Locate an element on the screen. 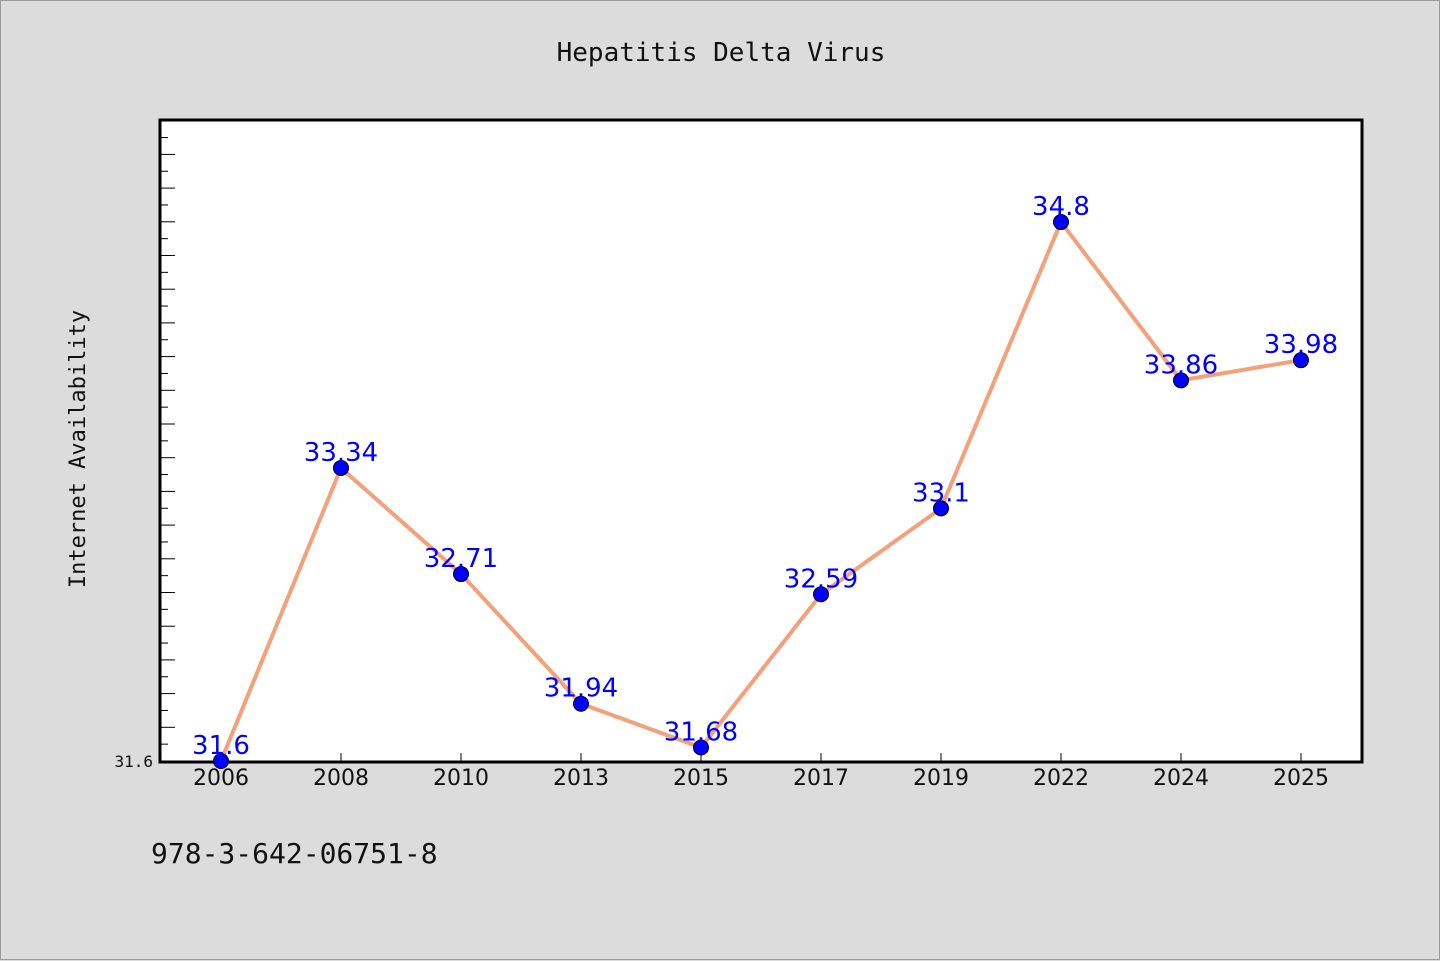 This screenshot has width=1440, height=961. chart-title: Hepatitis Delta Virus is located at coordinates (721, 53).